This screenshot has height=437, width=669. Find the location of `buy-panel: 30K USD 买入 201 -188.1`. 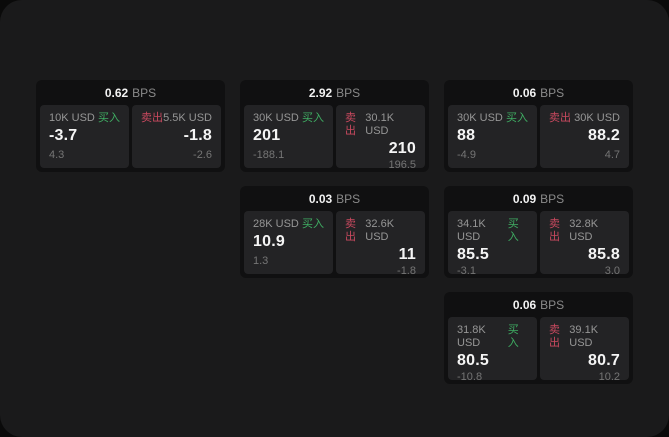

buy-panel: 30K USD 买入 201 -188.1 is located at coordinates (288, 136).